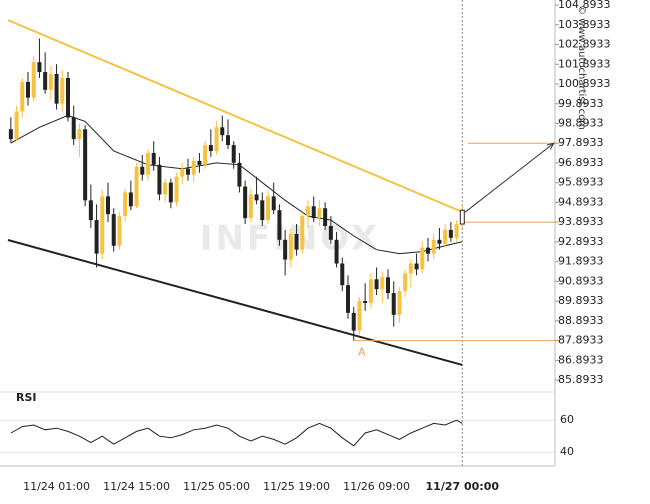 This screenshot has width=650, height=504. What do you see at coordinates (581, 280) in the screenshot?
I see `y-tick-label: 90.8933` at bounding box center [581, 280].